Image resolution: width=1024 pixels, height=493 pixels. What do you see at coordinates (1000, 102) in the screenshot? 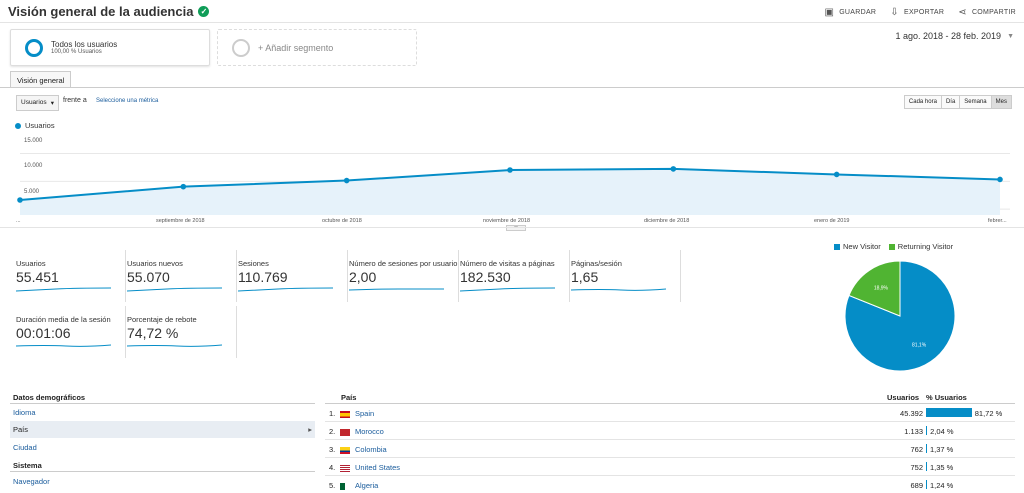
I see `granularity-month: Mes` at bounding box center [1000, 102].